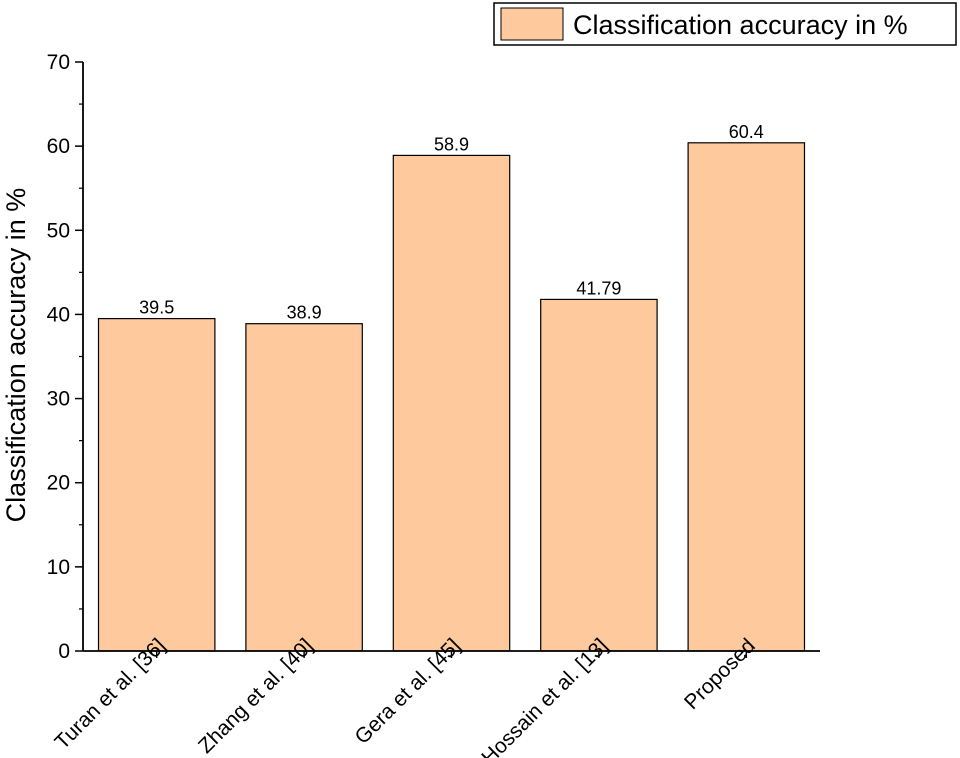 Image resolution: width=960 pixels, height=758 pixels. Describe the element at coordinates (598, 288) in the screenshot. I see `bar-value-label: 41.79` at that location.